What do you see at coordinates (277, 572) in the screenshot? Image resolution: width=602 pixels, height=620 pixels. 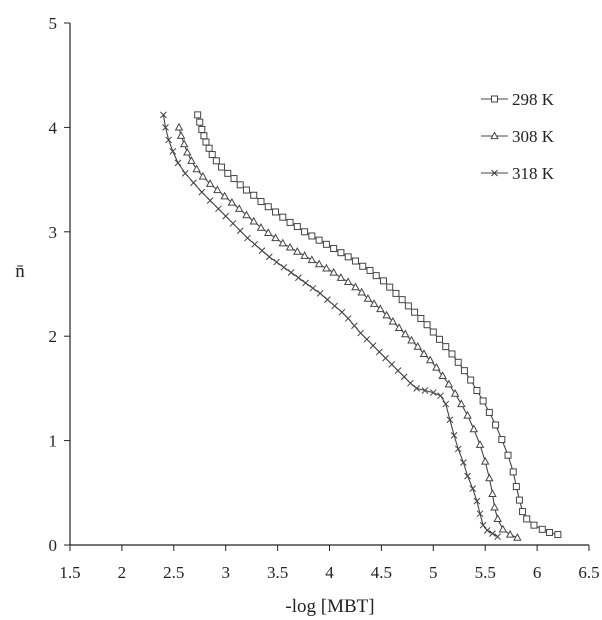 I see `x-tick-label: 3.5` at bounding box center [277, 572].